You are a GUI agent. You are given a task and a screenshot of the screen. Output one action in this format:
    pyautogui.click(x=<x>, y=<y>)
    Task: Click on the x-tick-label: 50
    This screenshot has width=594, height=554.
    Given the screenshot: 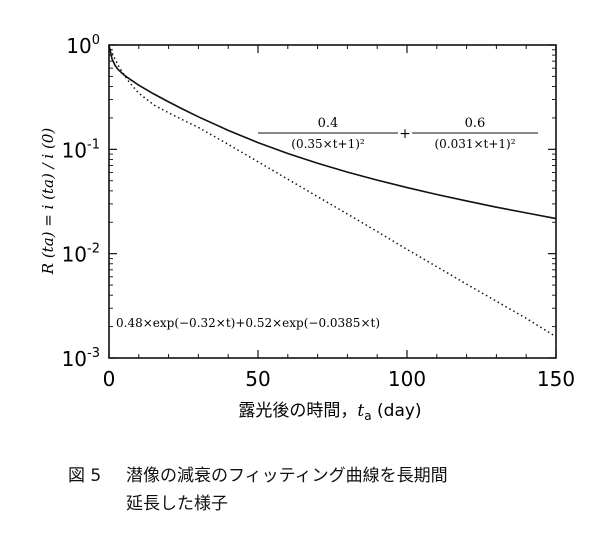 What is the action you would take?
    pyautogui.click(x=257, y=379)
    